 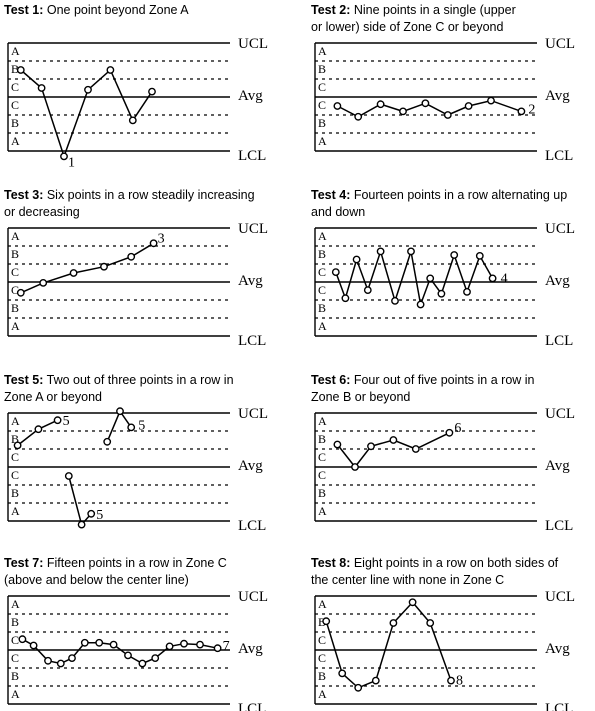 I want to click on test-2-lcl-label: LCL, so click(x=559, y=156).